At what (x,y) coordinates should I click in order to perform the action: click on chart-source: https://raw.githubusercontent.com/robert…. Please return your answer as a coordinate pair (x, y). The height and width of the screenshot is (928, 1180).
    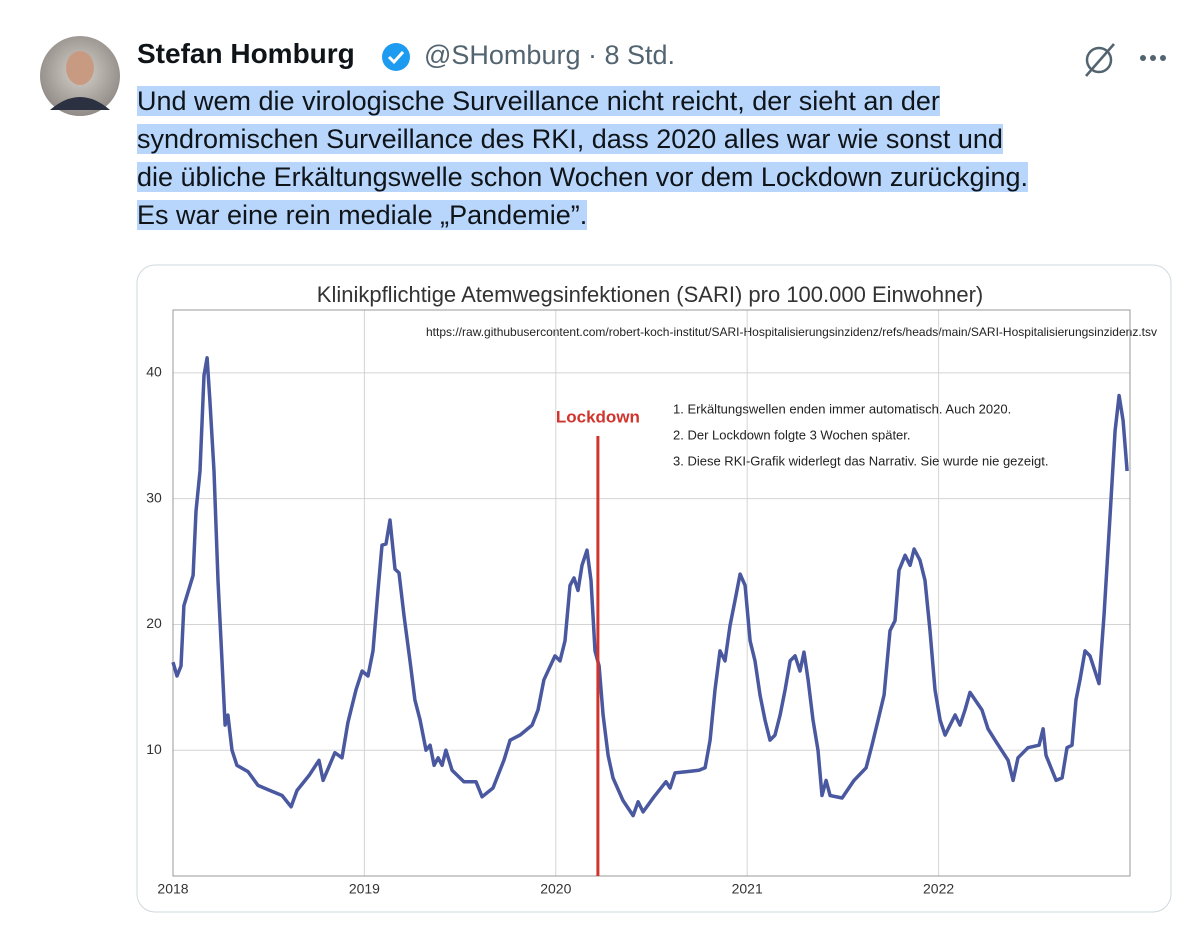
    Looking at the image, I should click on (791, 332).